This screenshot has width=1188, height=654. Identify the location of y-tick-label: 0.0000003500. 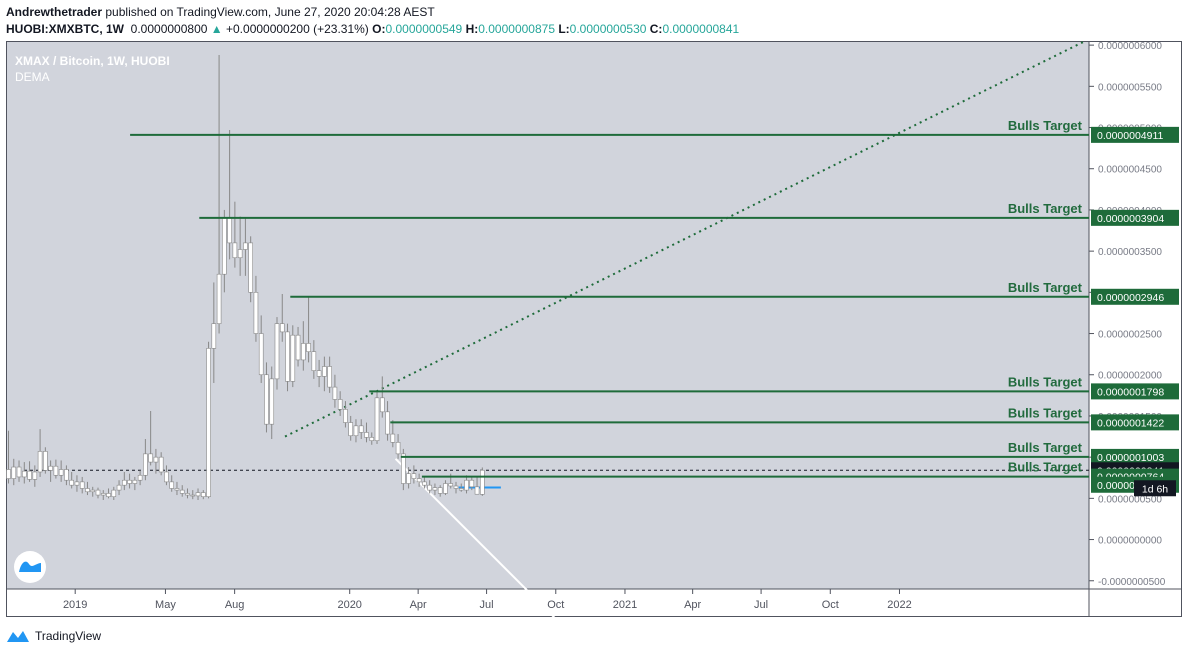
(1130, 252).